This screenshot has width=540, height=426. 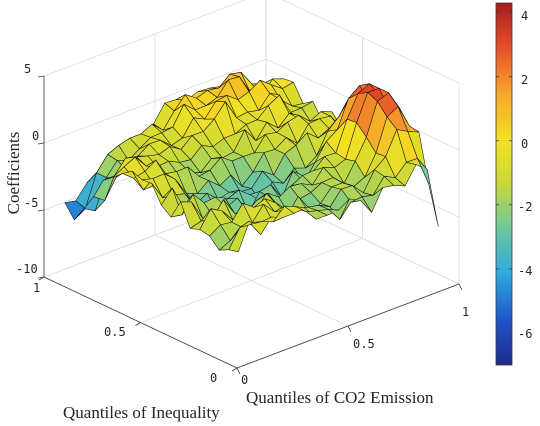 I want to click on y-tick-label: 0, so click(x=213, y=378).